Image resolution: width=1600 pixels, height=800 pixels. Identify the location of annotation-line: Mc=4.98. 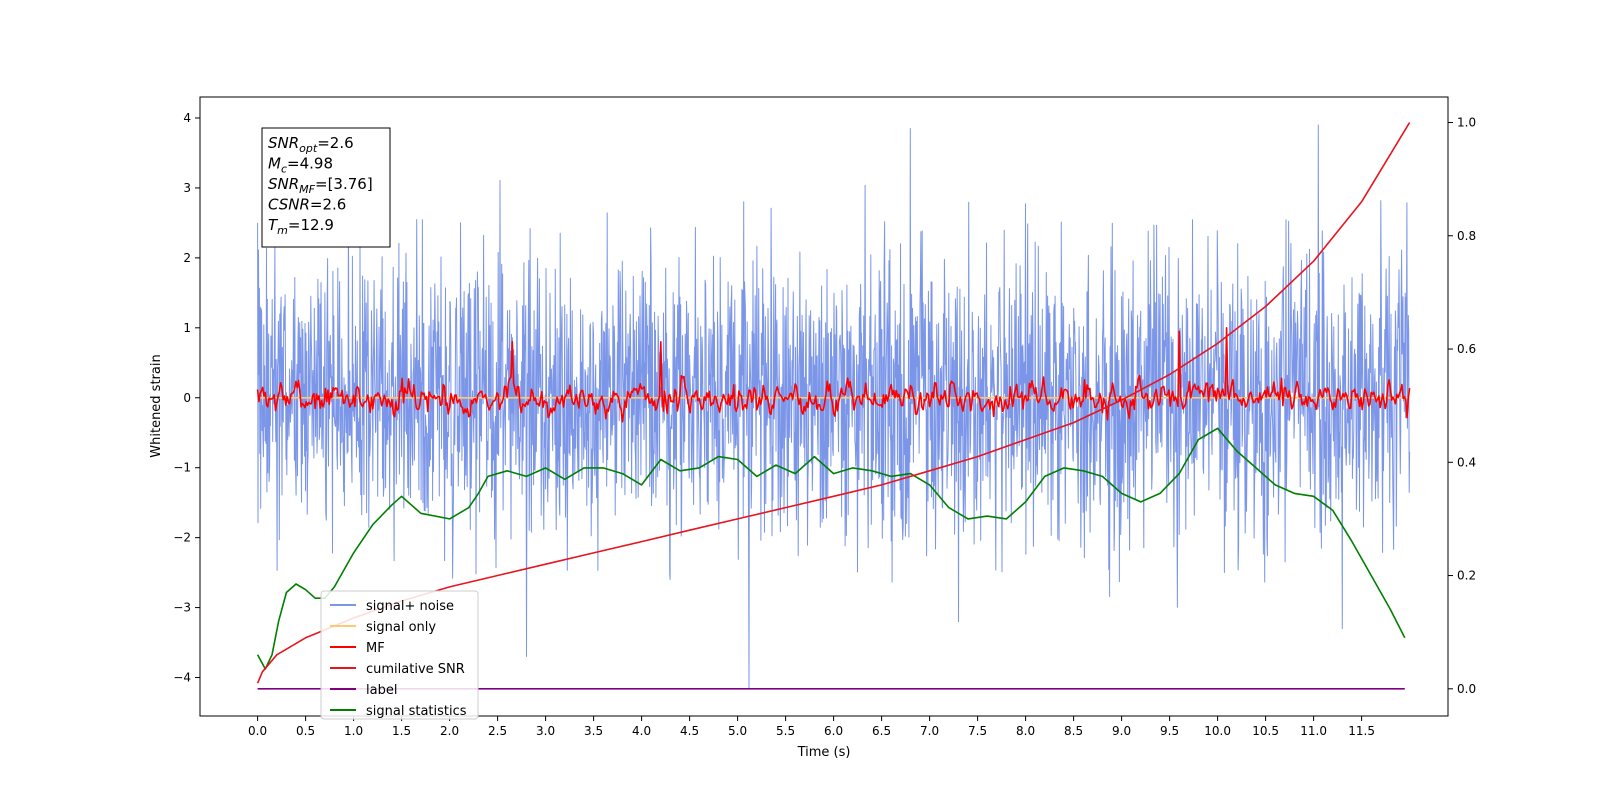
(300, 165).